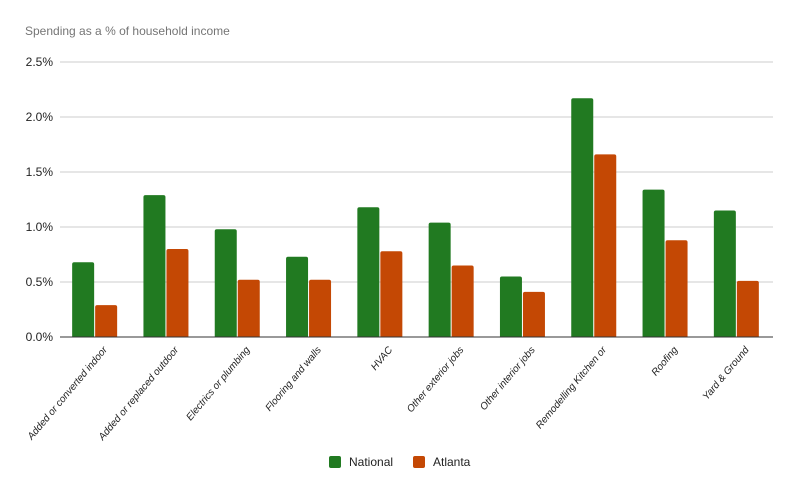  I want to click on chart-title: Spending as a % of household income, so click(127, 31).